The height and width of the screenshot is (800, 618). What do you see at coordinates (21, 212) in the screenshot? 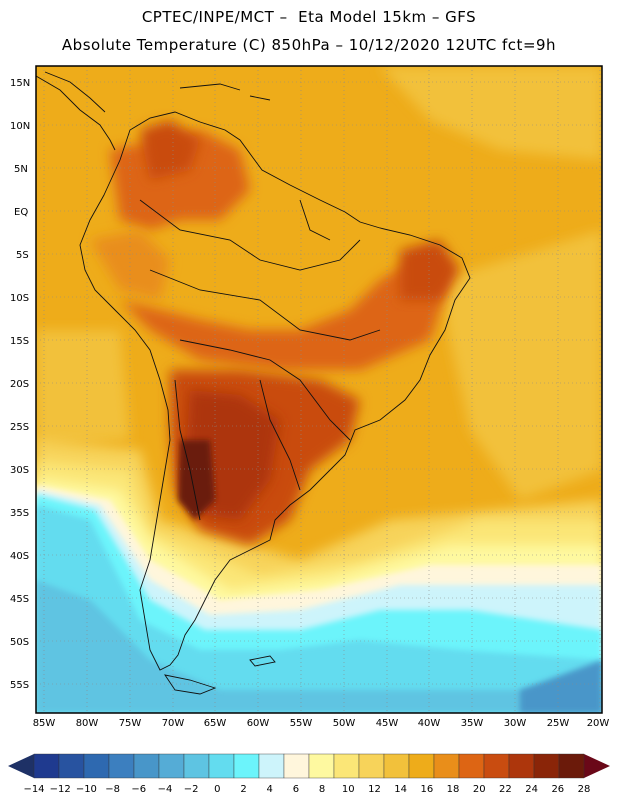
I see `lat-label: EQ` at bounding box center [21, 212].